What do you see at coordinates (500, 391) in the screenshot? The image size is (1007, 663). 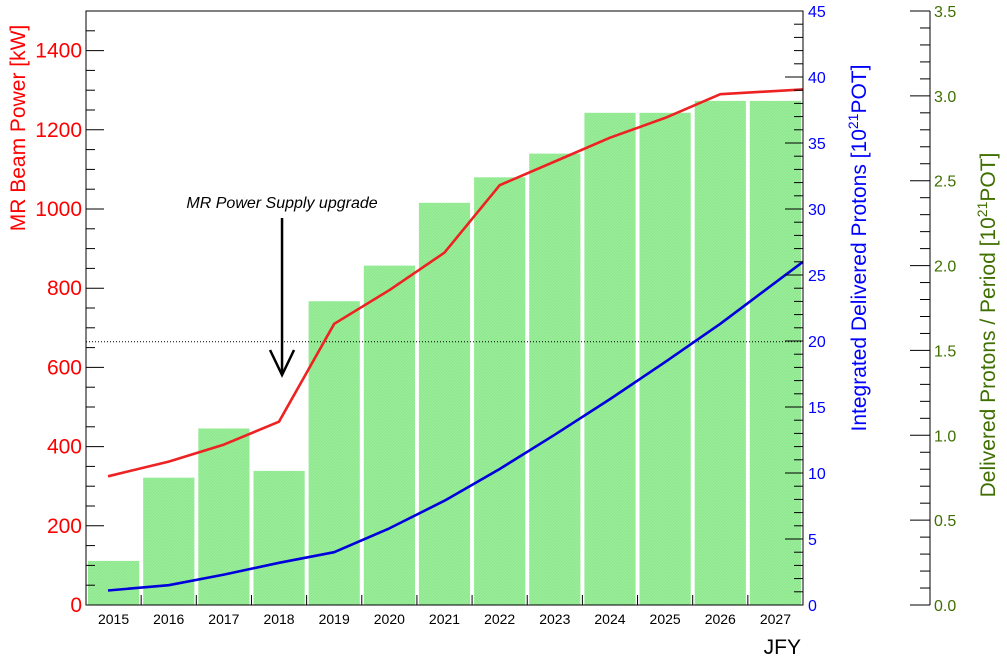 I see `bar-2022` at bounding box center [500, 391].